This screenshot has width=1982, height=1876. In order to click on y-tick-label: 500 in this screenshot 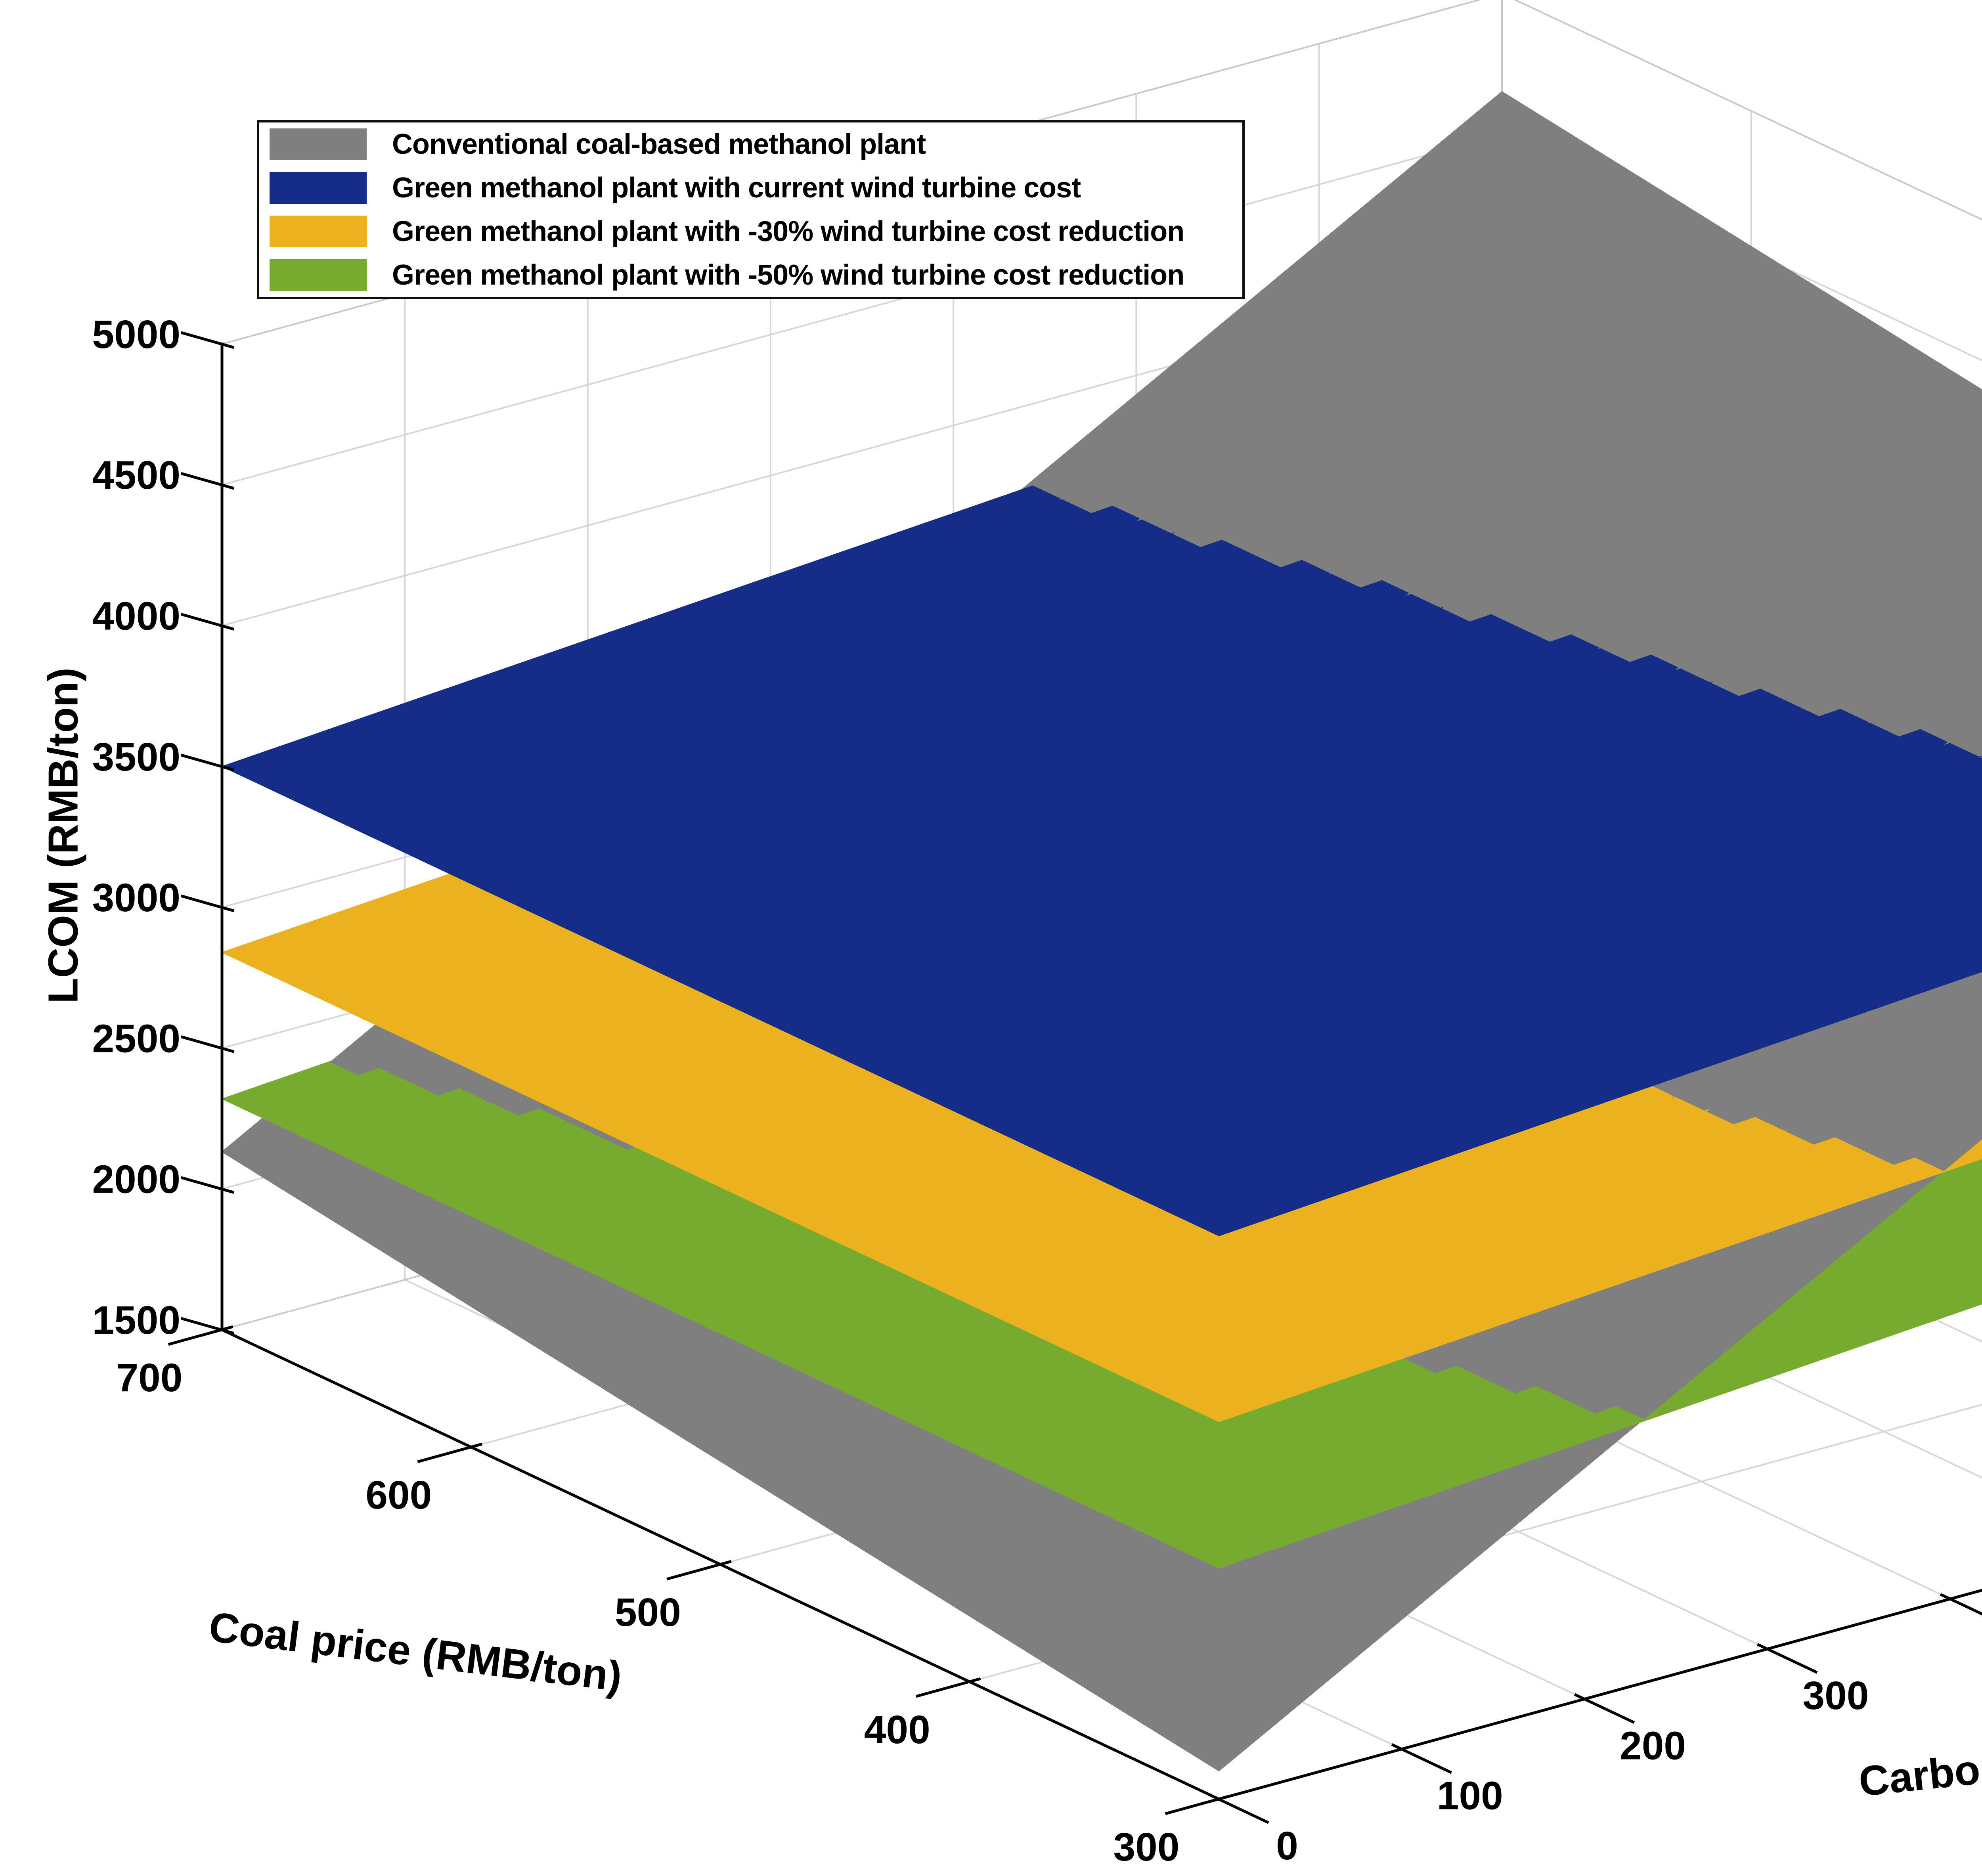, I will do `click(648, 1612)`.